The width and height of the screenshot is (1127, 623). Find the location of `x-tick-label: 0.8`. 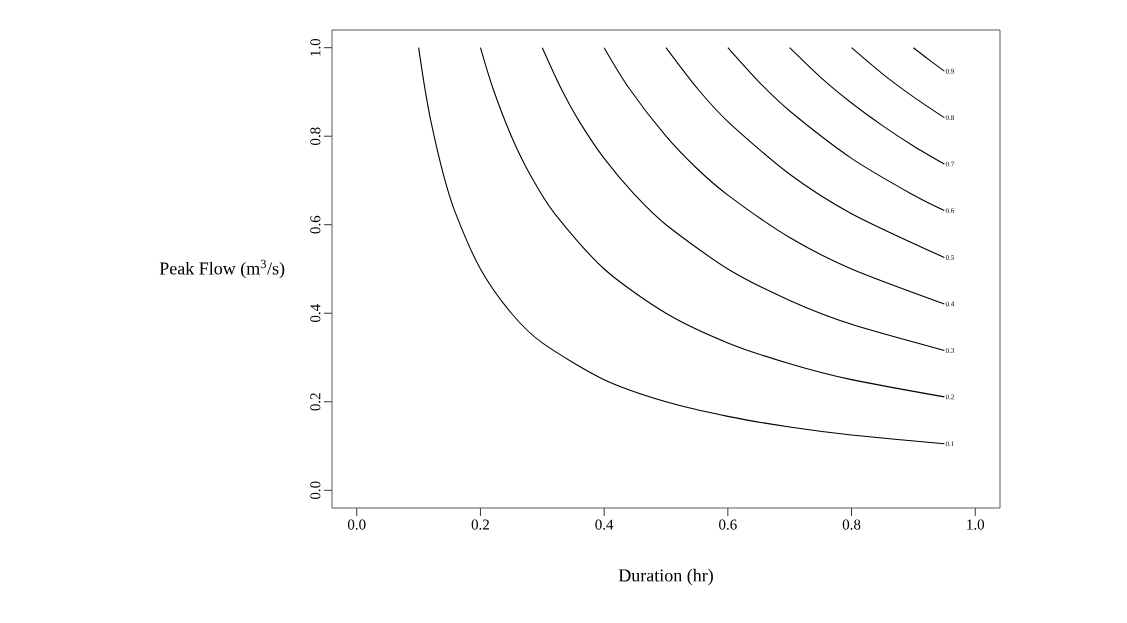

x-tick-label: 0.8 is located at coordinates (851, 524).